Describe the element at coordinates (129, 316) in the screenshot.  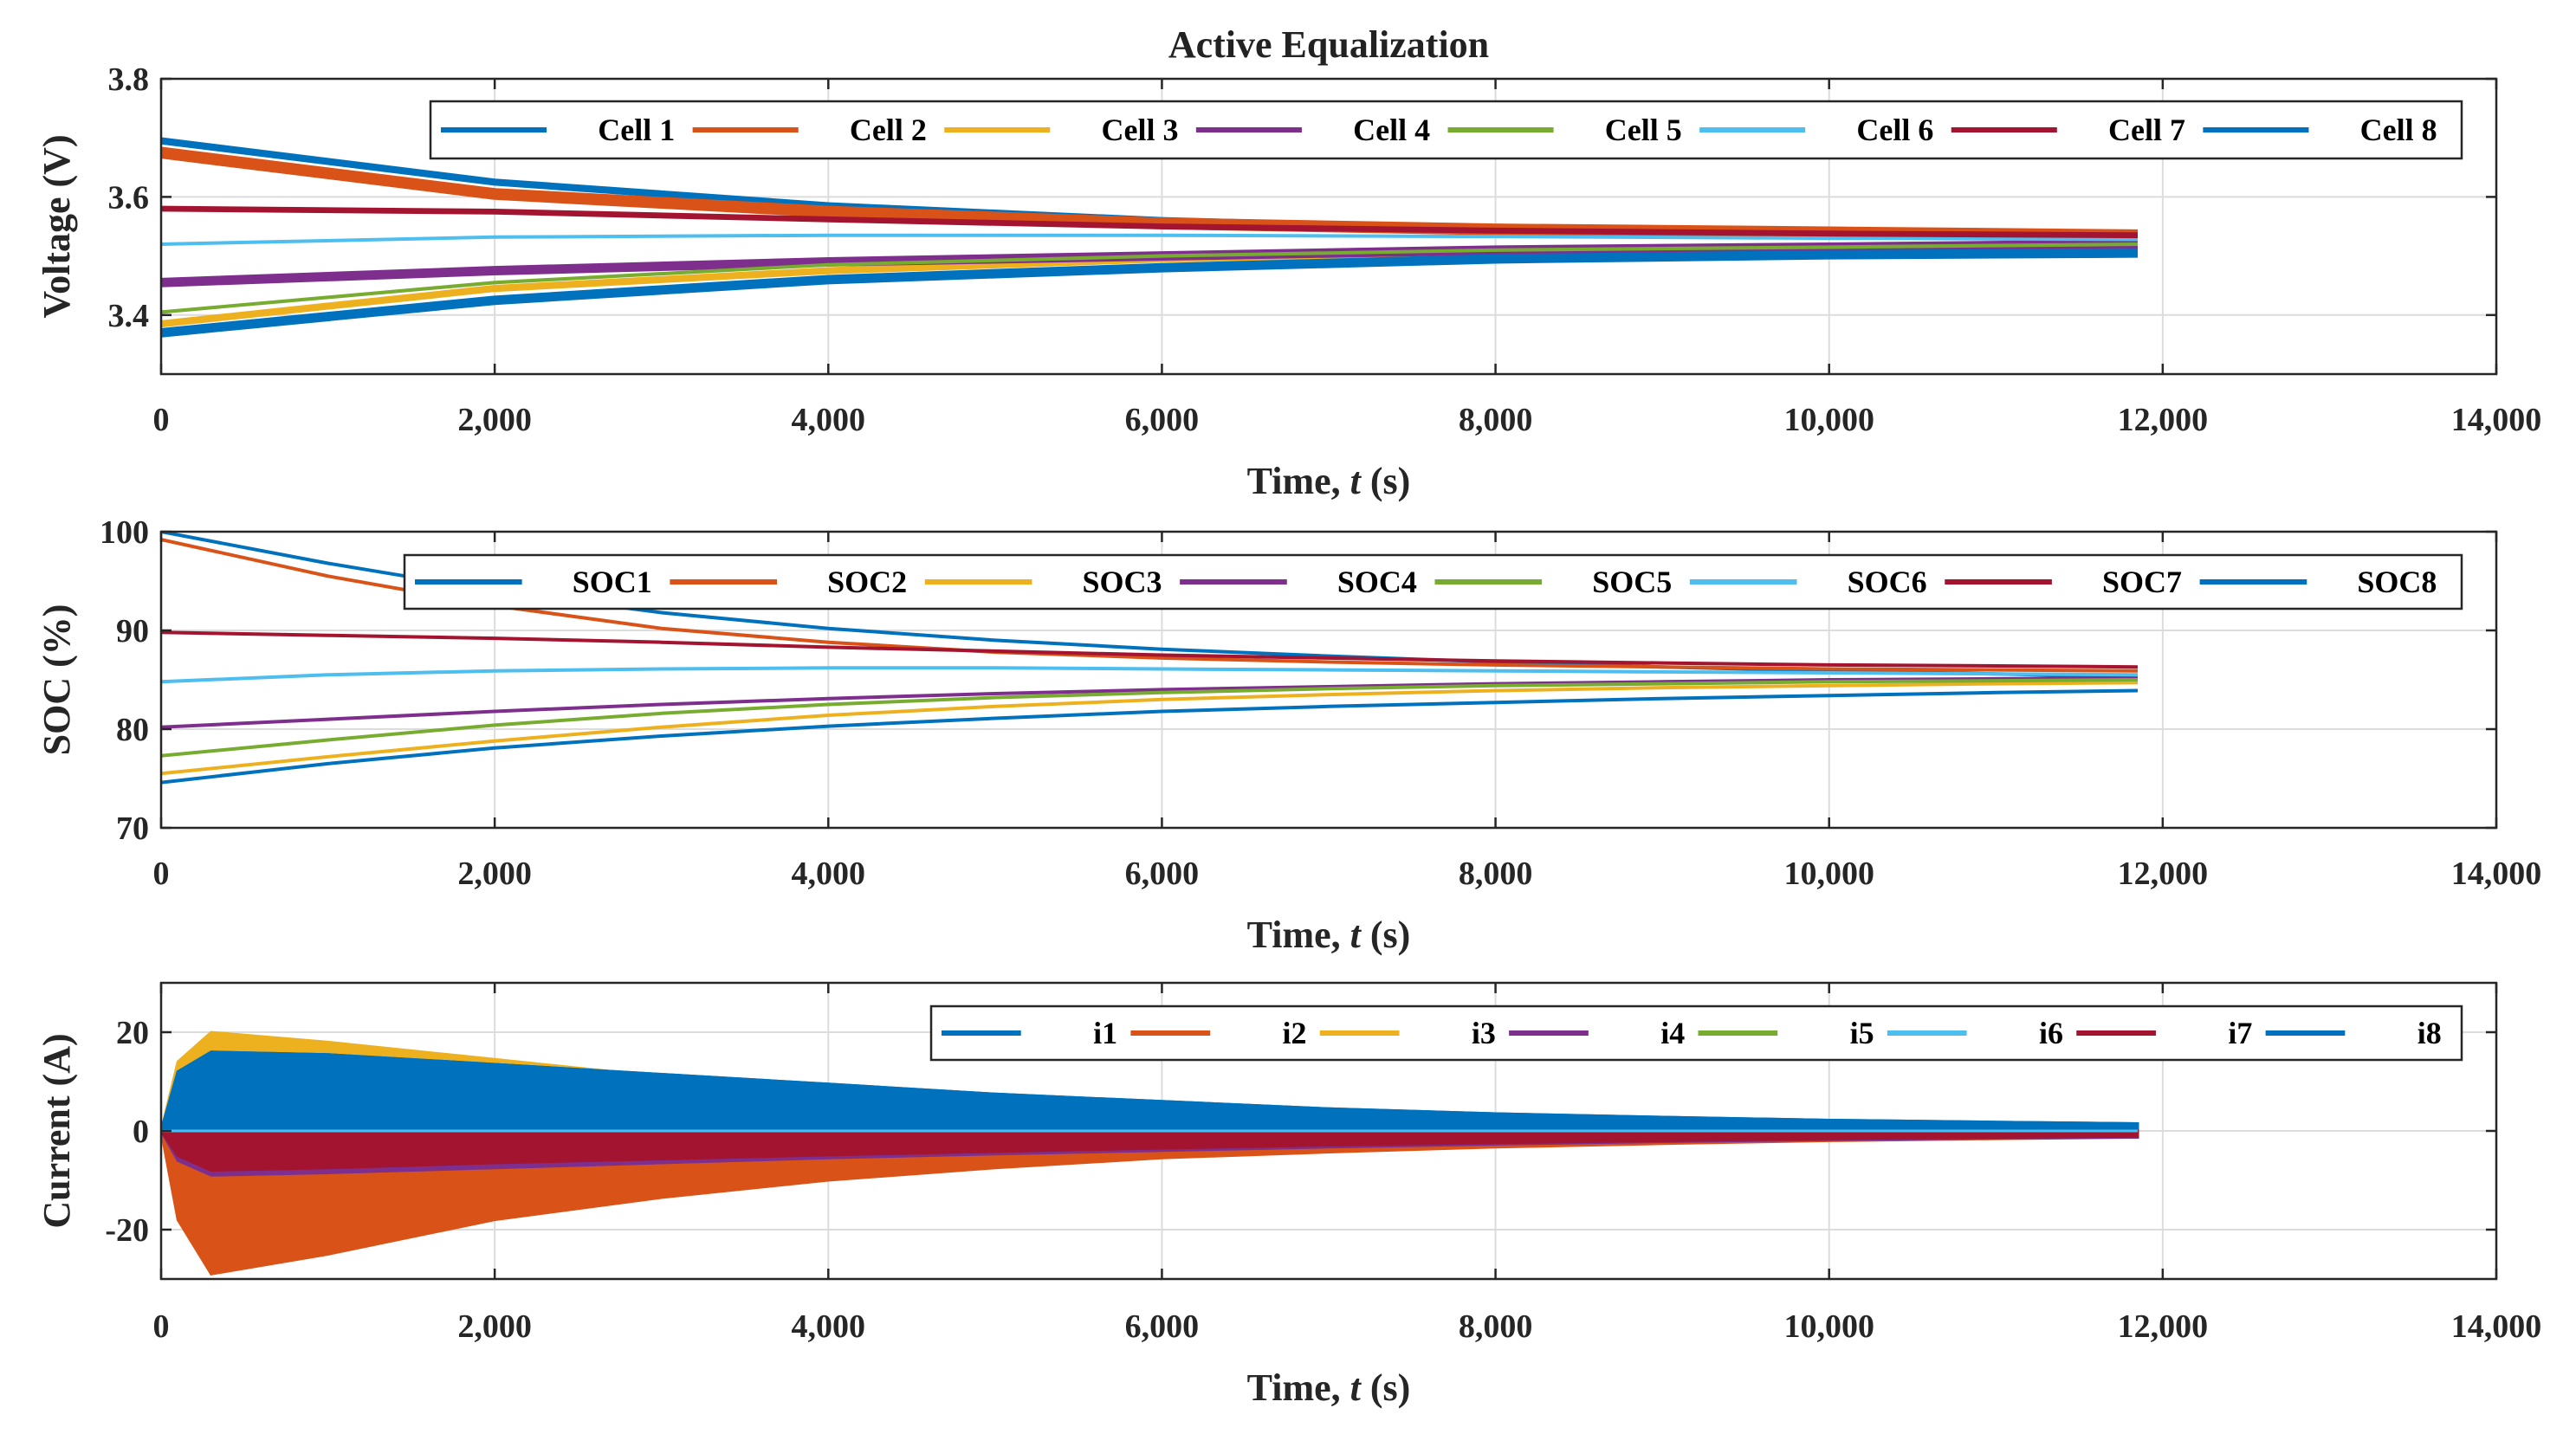
I see `y-tick-label: 3.4` at that location.